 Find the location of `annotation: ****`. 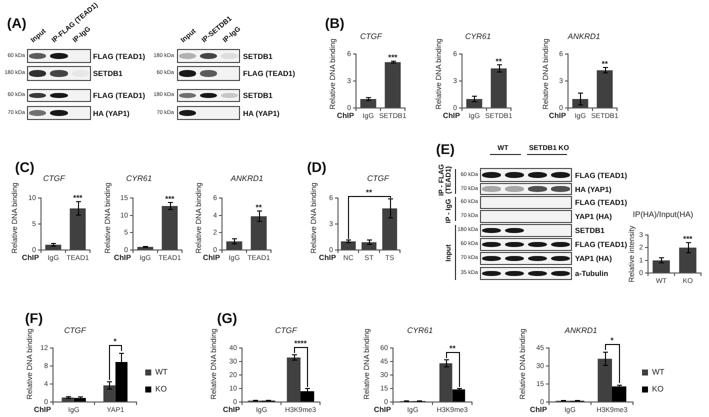

annotation: **** is located at coordinates (301, 343).